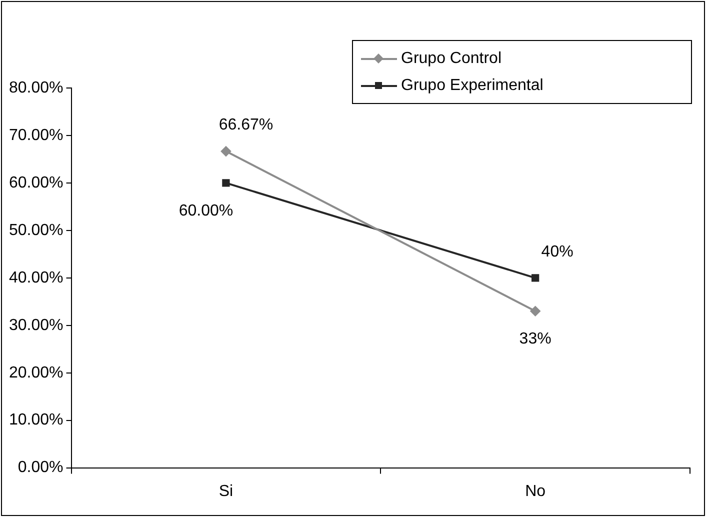 Image resolution: width=706 pixels, height=517 pixels. Describe the element at coordinates (36, 87) in the screenshot. I see `y-tick-label: 80.00%` at that location.